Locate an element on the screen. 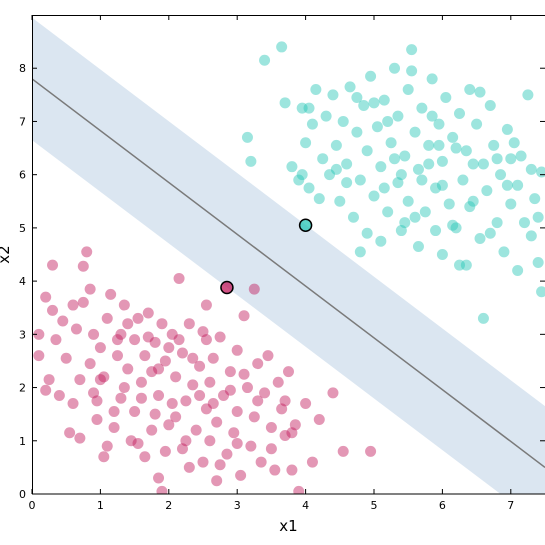 The width and height of the screenshot is (545, 545). y-tick-label: 8 is located at coordinates (22, 68).